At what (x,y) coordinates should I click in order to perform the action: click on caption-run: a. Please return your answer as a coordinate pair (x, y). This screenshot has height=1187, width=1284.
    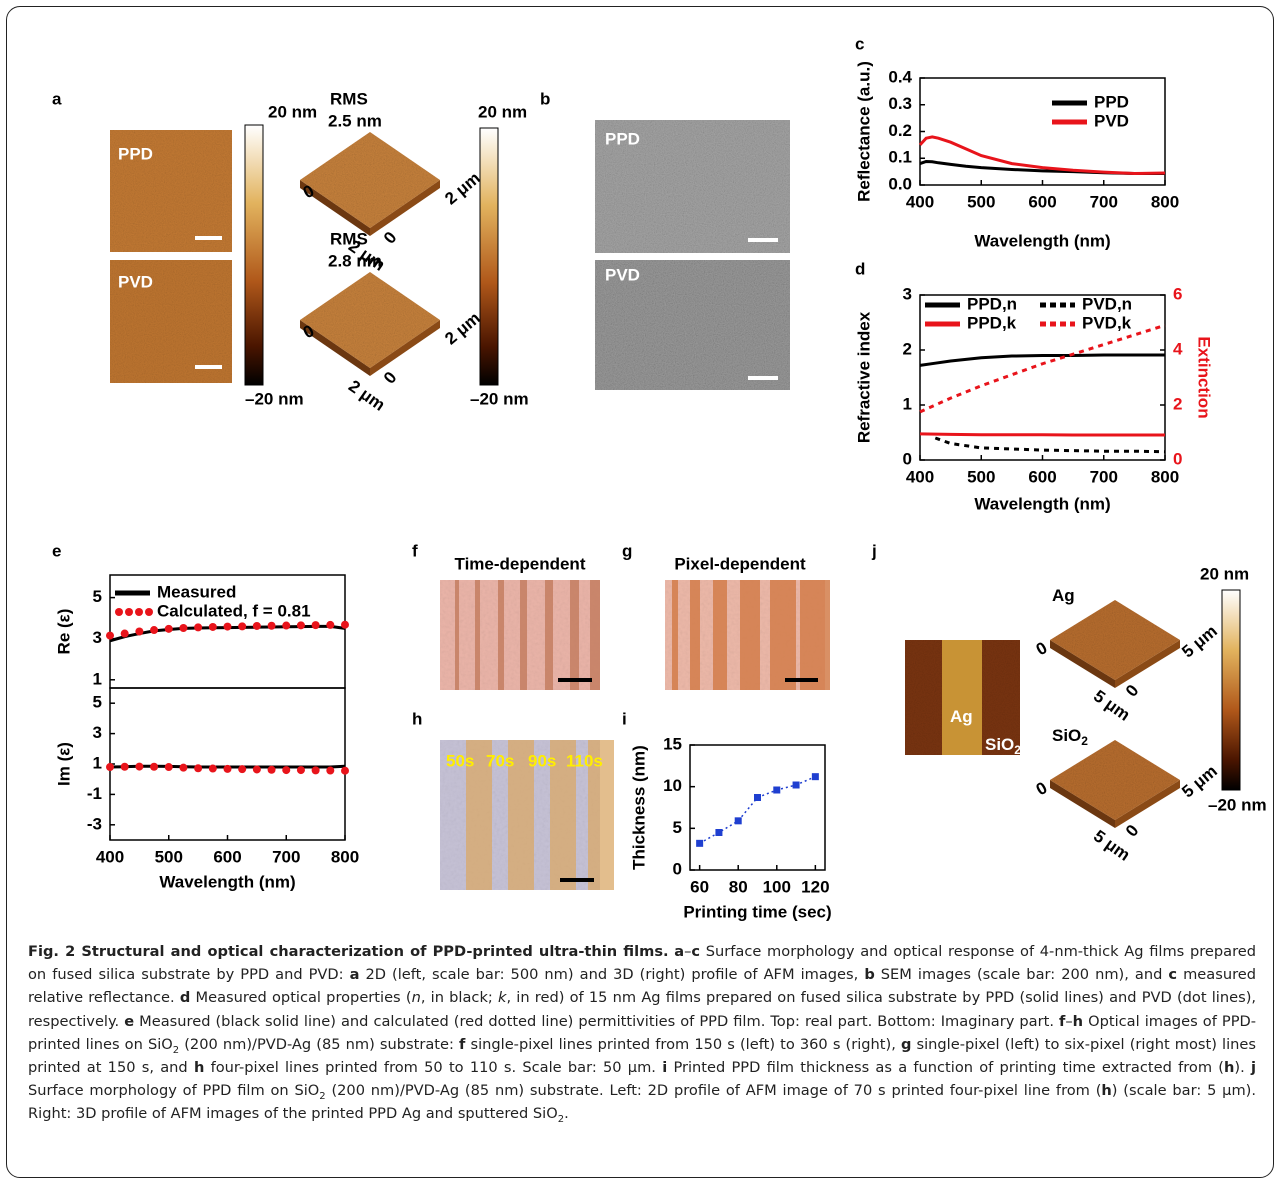
    Looking at the image, I should click on (679, 951).